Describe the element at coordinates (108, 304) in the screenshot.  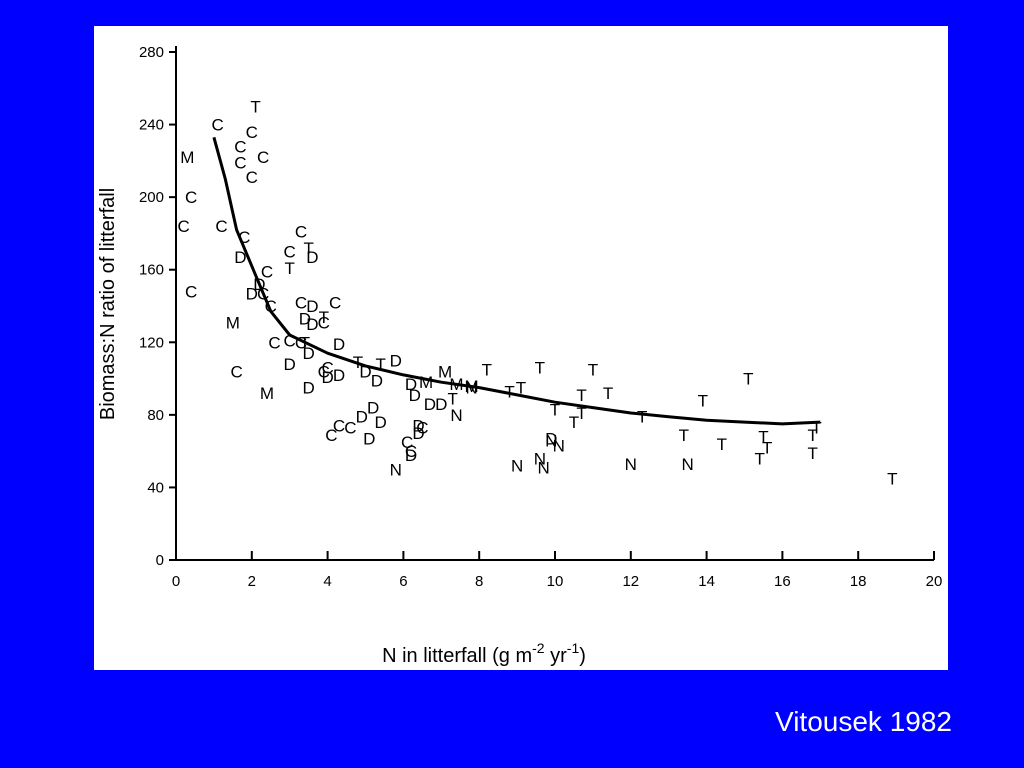
I see `y-axis-title: Biomass:N ratio of litterfall` at that location.